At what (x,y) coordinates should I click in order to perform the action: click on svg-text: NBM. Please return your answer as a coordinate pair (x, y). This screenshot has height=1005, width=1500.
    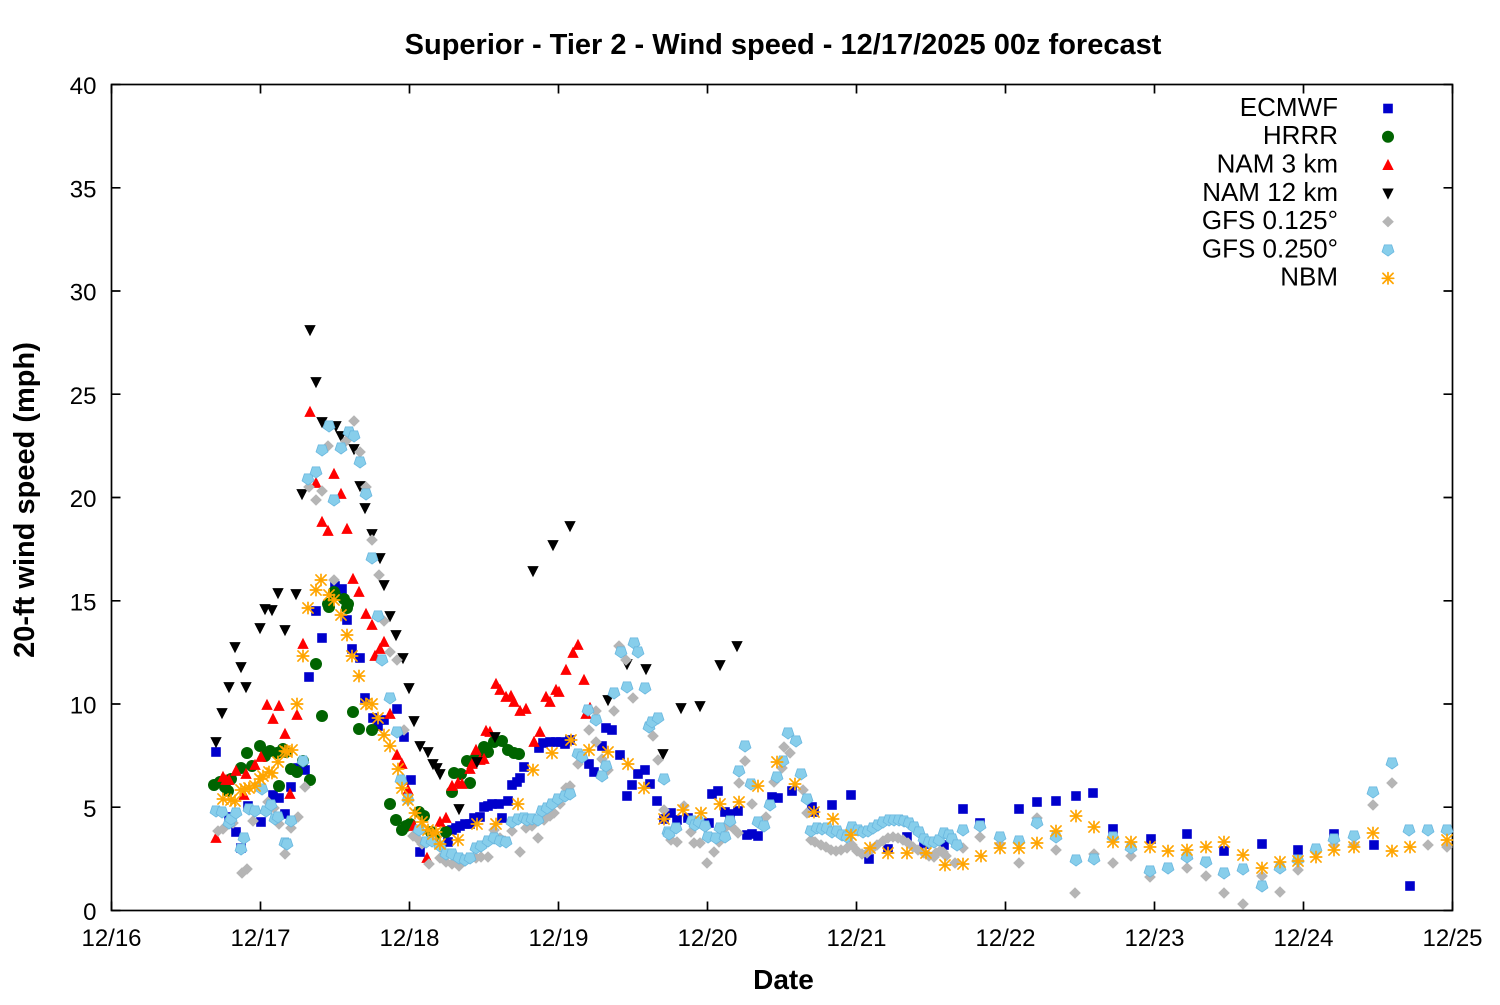
    Looking at the image, I should click on (1309, 277).